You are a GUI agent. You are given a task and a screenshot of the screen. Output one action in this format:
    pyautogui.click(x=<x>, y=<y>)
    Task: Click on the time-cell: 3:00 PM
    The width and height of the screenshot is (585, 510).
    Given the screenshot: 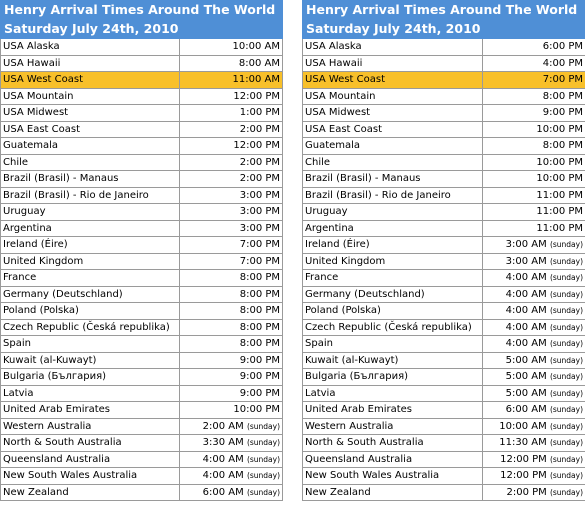 What is the action you would take?
    pyautogui.click(x=231, y=212)
    